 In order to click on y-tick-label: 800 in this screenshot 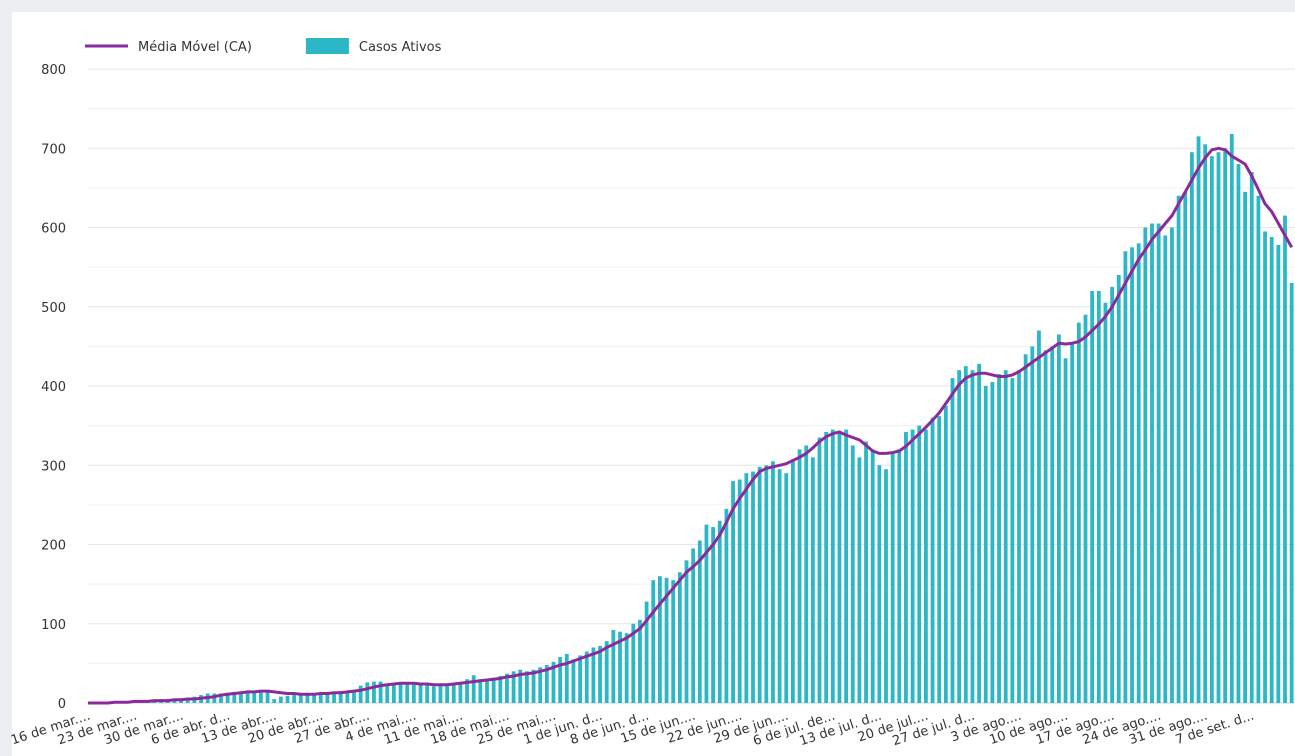, I will do `click(53, 70)`.